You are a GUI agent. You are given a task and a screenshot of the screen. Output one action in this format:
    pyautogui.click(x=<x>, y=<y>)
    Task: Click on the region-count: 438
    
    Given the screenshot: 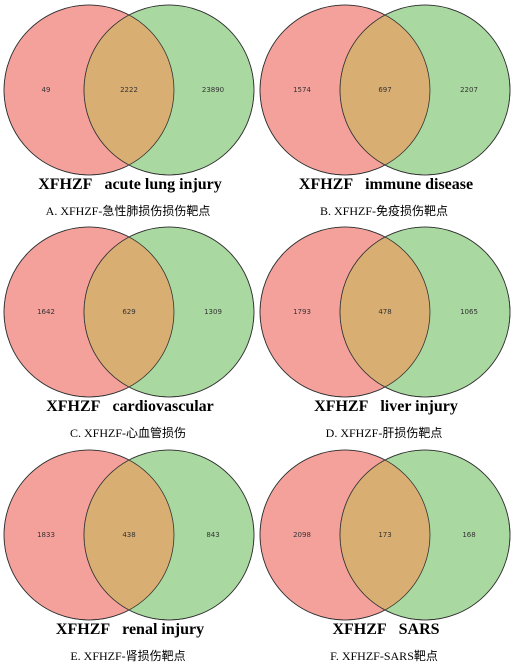 What is the action you would take?
    pyautogui.click(x=128, y=535)
    